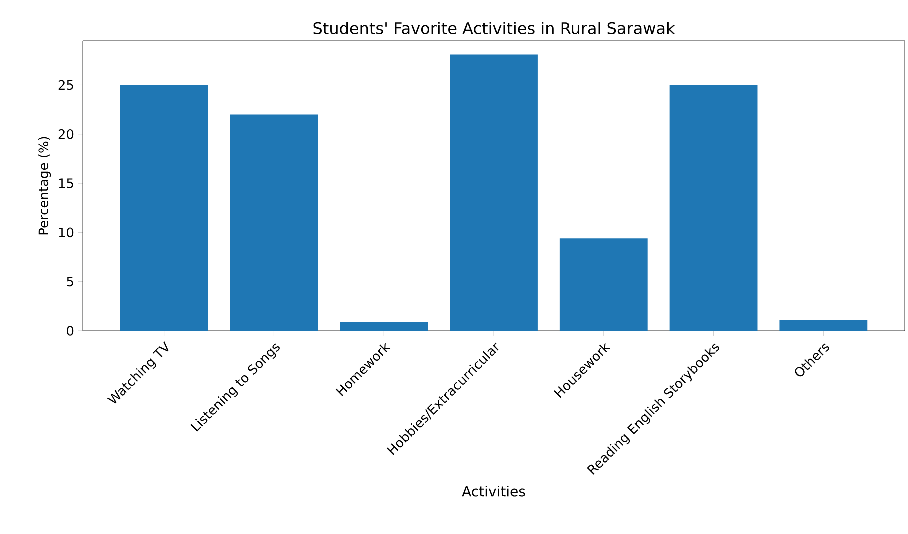  I want to click on y-tick-label: 15, so click(66, 183).